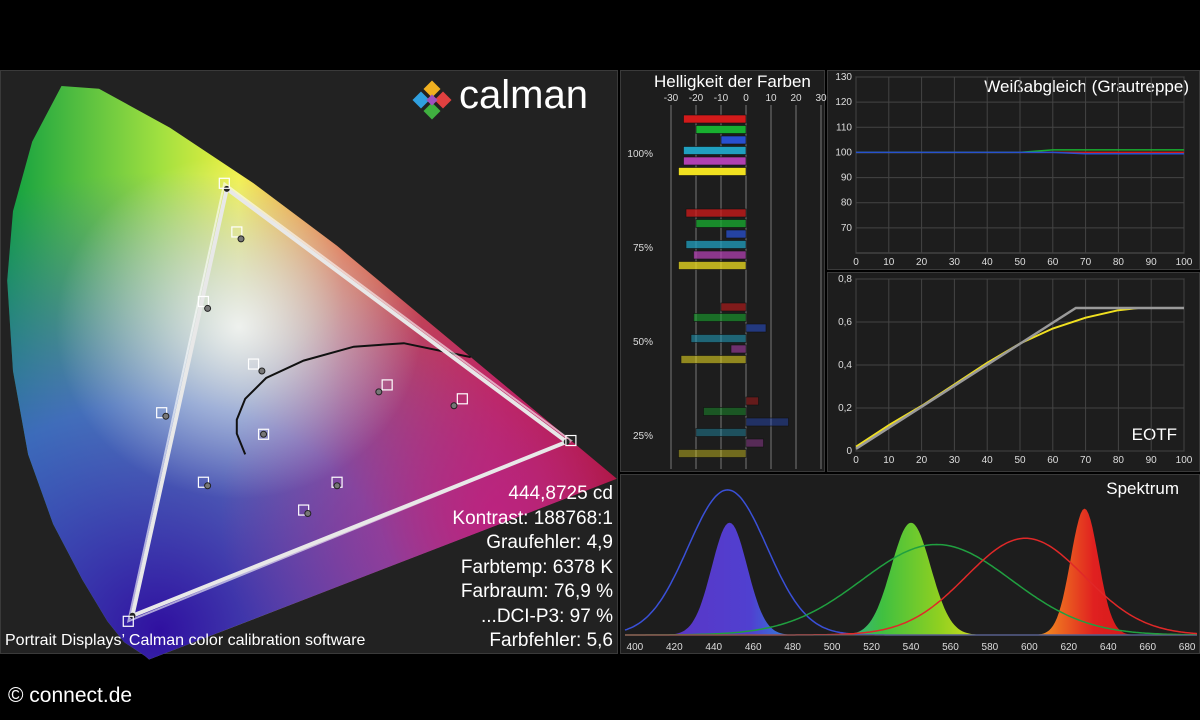 Image resolution: width=1200 pixels, height=720 pixels. What do you see at coordinates (871, 647) in the screenshot?
I see `spectrum-x-tick: 520` at bounding box center [871, 647].